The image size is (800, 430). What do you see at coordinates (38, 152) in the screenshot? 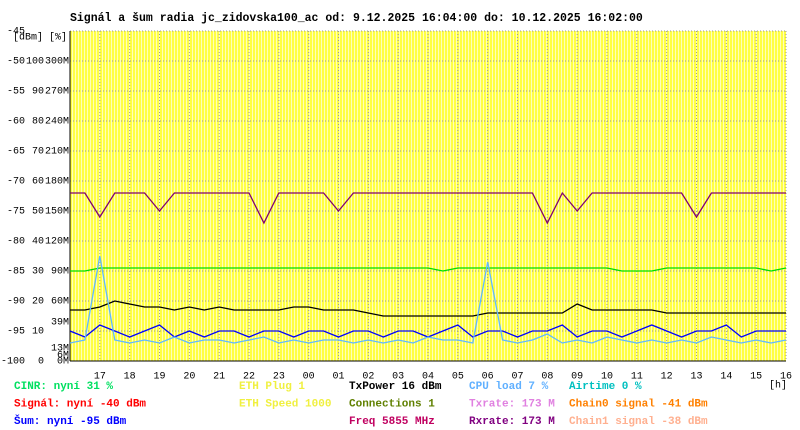
I see `y2-tick-label: 70` at bounding box center [38, 152].